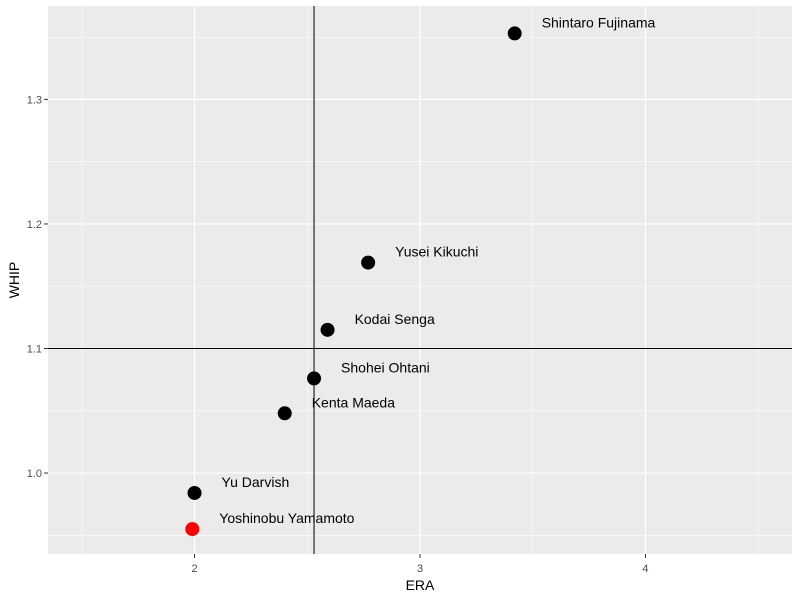 The width and height of the screenshot is (800, 600). What do you see at coordinates (385, 367) in the screenshot?
I see `data-point-label: Shohei Ohtani` at bounding box center [385, 367].